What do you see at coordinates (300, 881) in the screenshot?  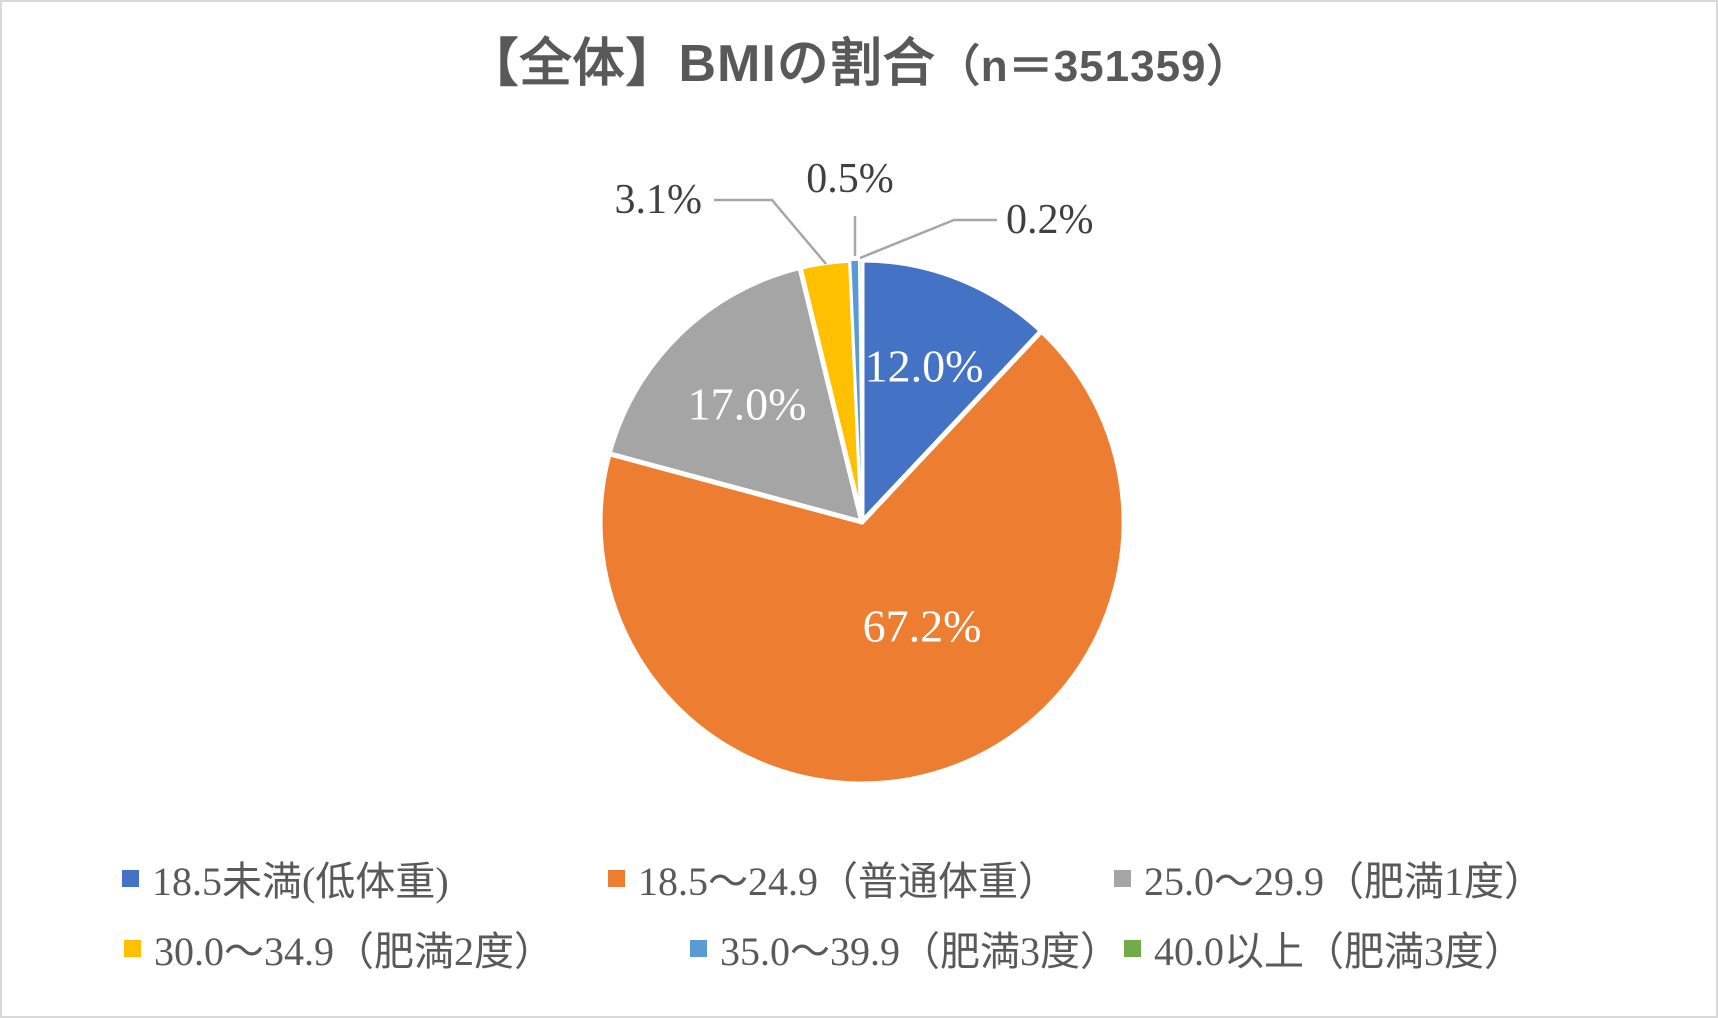 I see `legend-label-0: 18.5未満(低体重)` at bounding box center [300, 881].